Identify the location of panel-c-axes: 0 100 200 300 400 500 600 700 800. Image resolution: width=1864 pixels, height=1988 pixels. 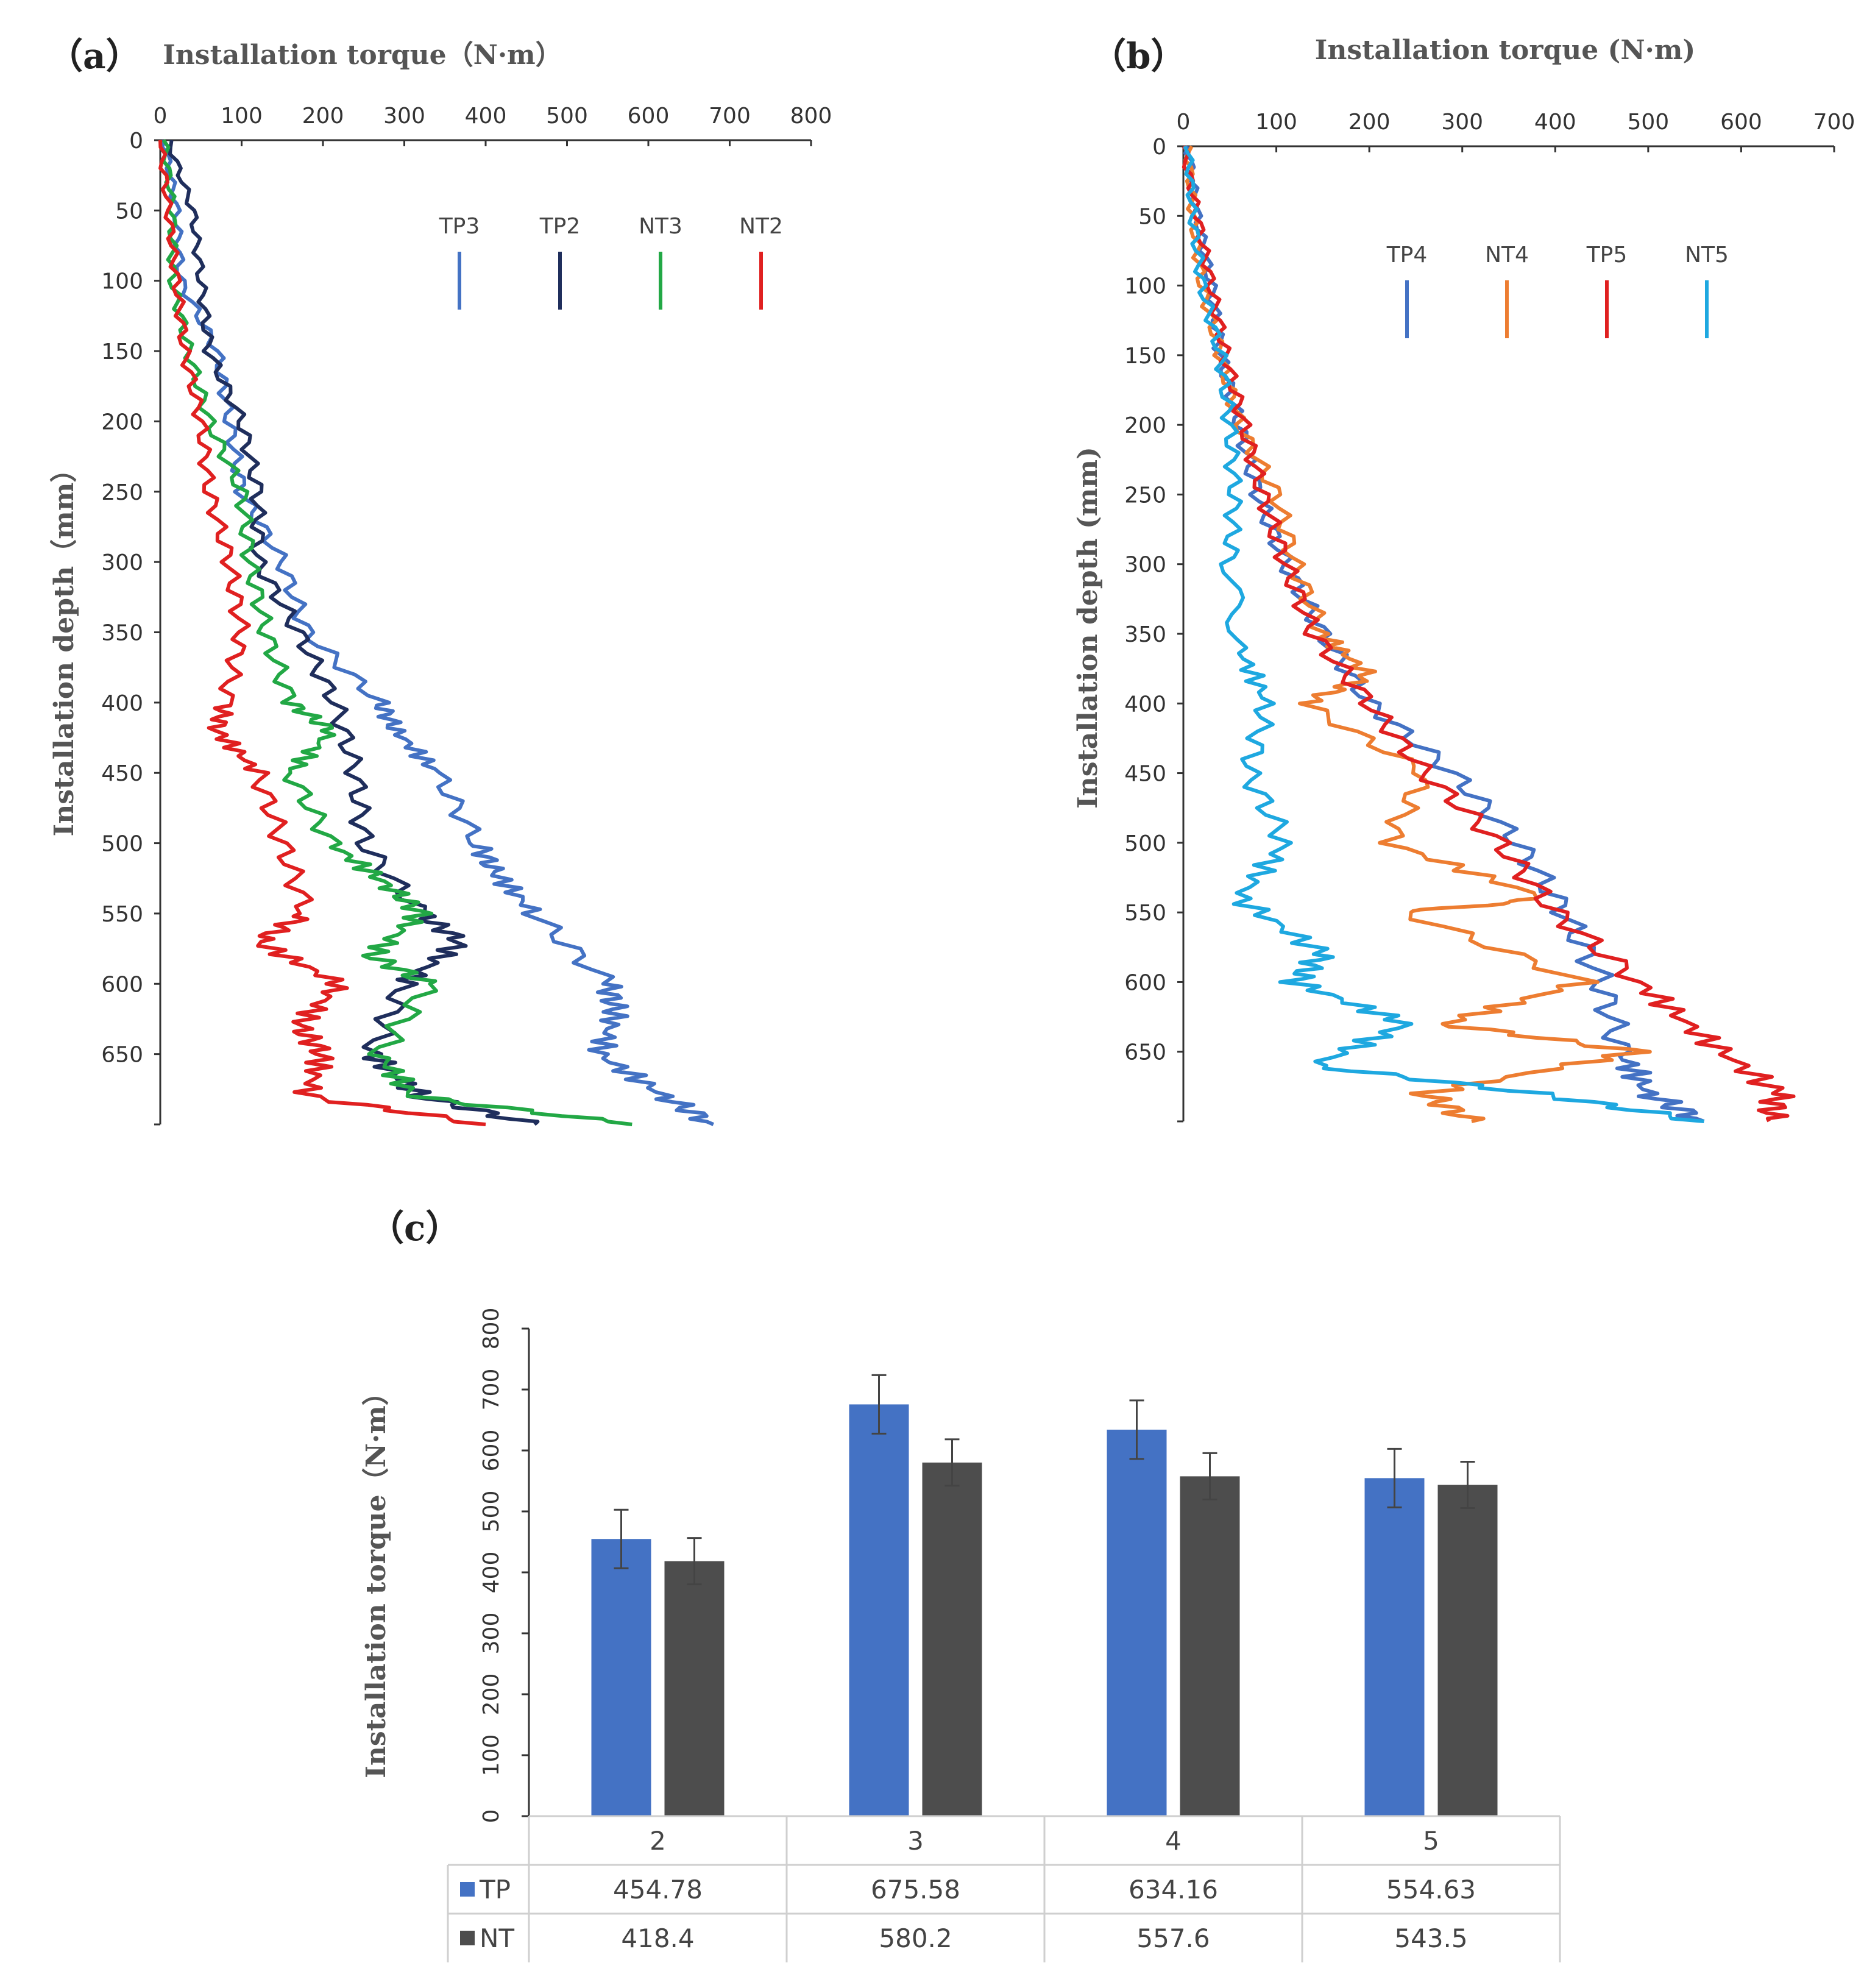
(504, 1565).